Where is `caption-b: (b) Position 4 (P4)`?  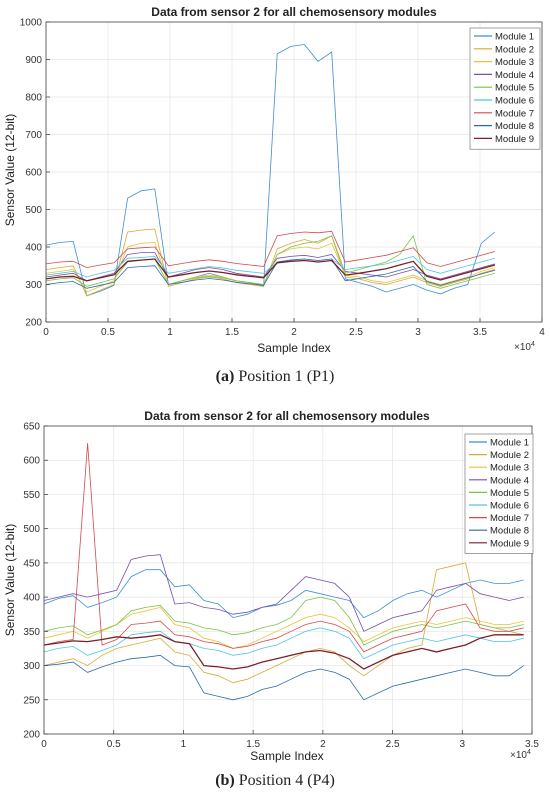 caption-b: (b) Position 4 (P4) is located at coordinates (275, 781).